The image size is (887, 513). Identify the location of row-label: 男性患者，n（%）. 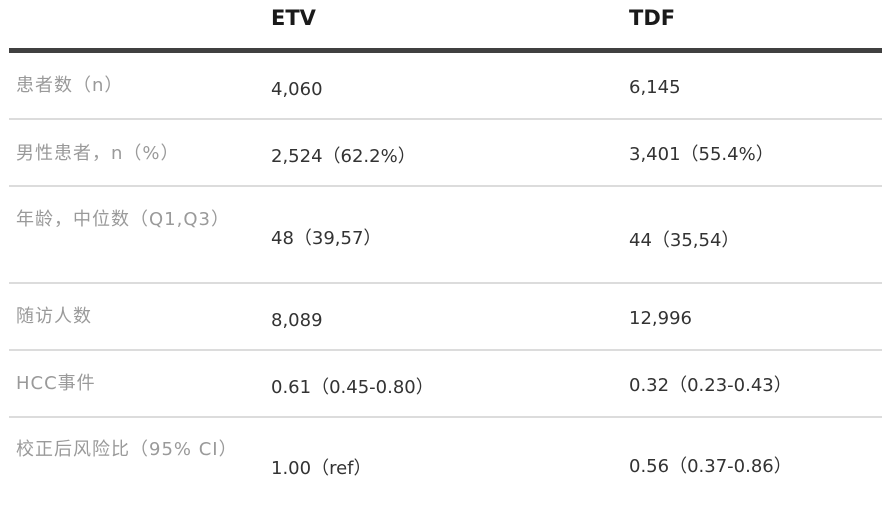
(98, 153).